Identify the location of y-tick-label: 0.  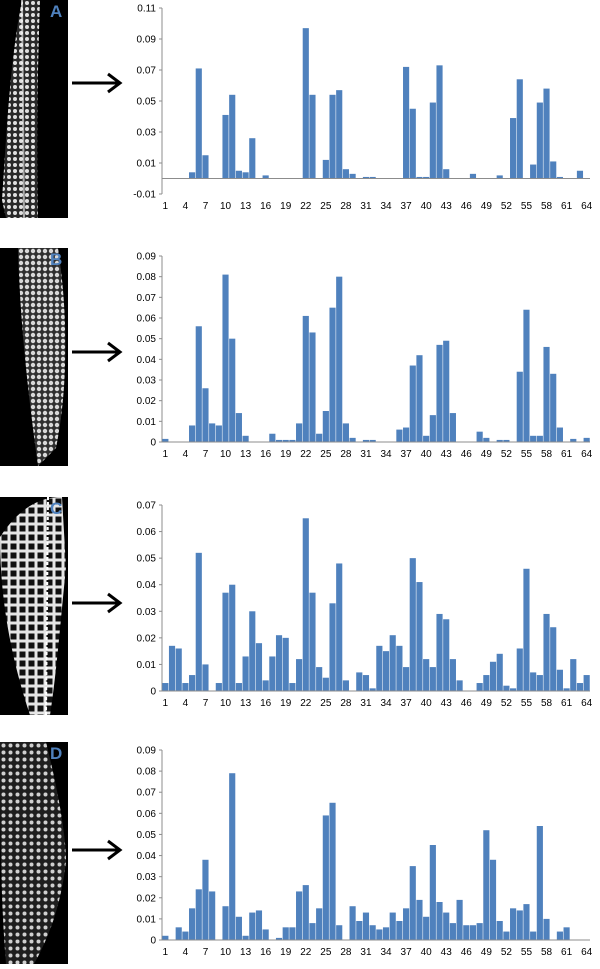
(153, 443).